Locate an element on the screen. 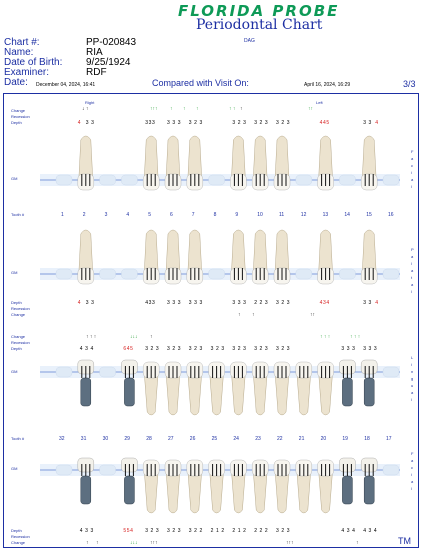 This screenshot has width=424, height=554. name-value: RIA is located at coordinates (94, 52).